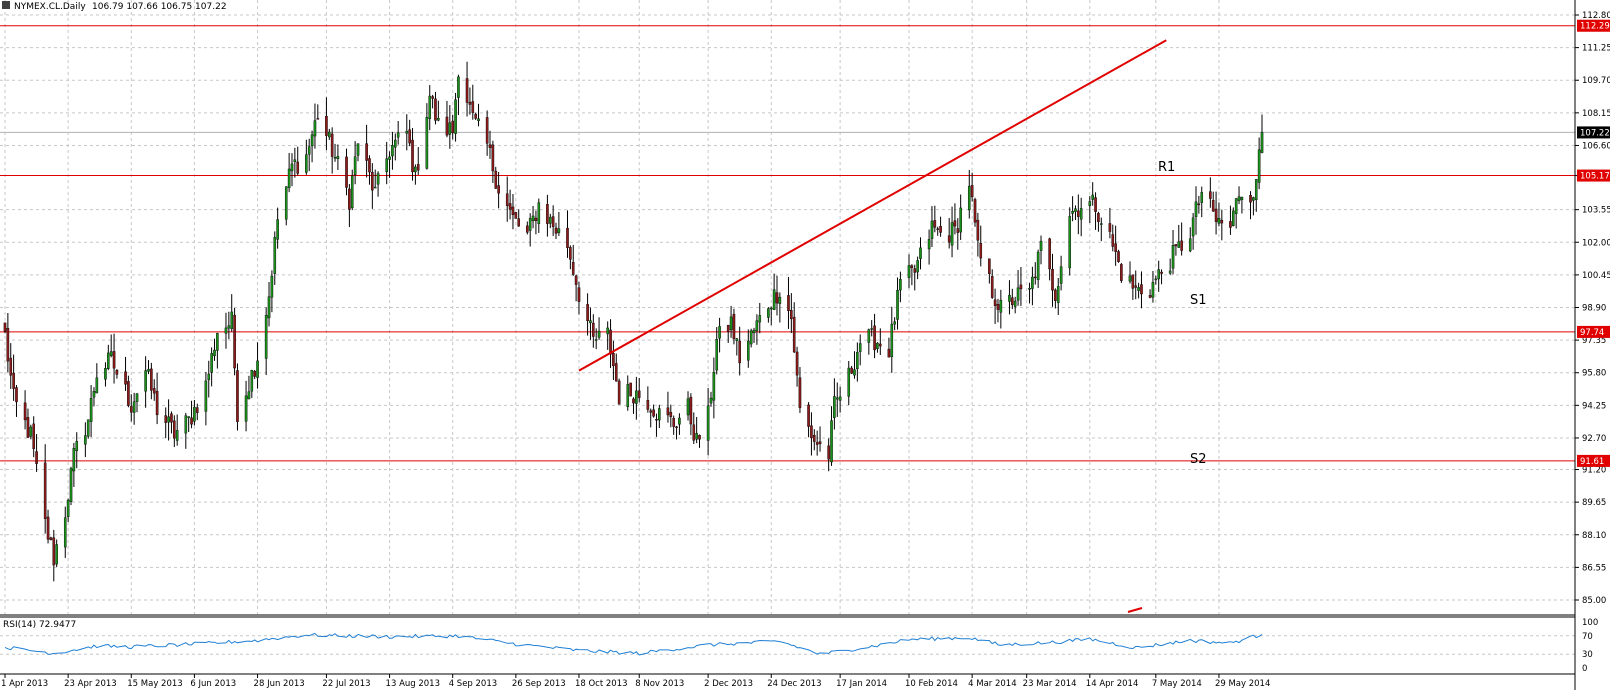 The width and height of the screenshot is (1610, 694). Describe the element at coordinates (1596, 16) in the screenshot. I see `price-tick-label: 112.80` at that location.